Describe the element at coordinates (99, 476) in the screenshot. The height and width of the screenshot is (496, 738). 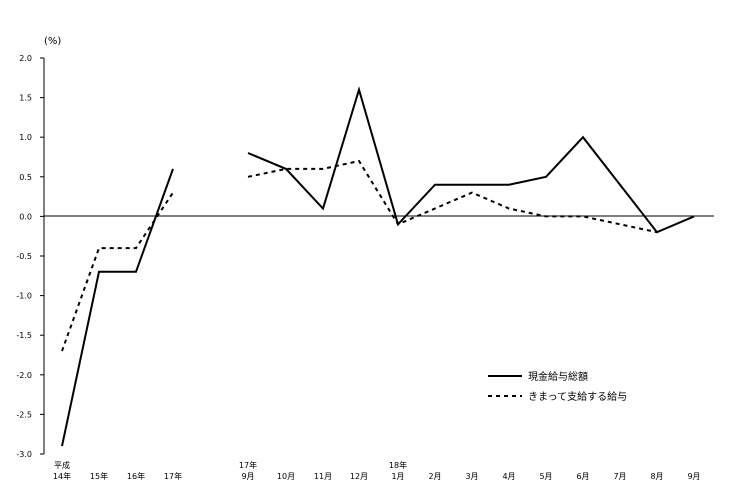
I see `x-tick-label: 15年` at that location.